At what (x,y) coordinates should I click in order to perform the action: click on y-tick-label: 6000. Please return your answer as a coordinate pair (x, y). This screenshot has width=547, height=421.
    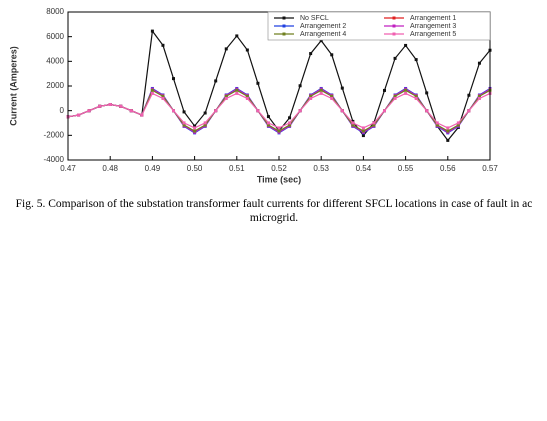
    Looking at the image, I should click on (55, 36).